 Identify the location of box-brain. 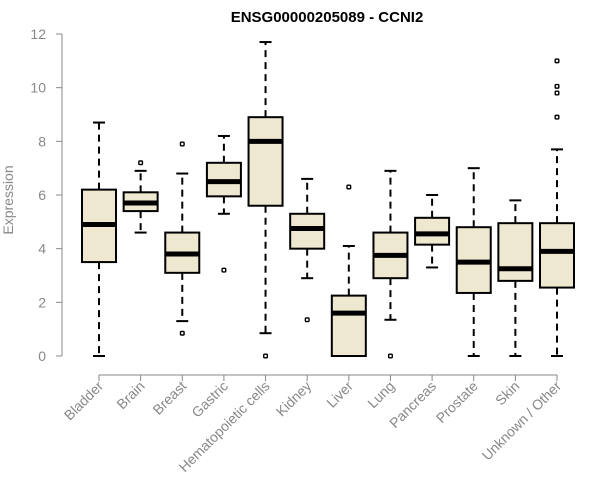
(140, 197).